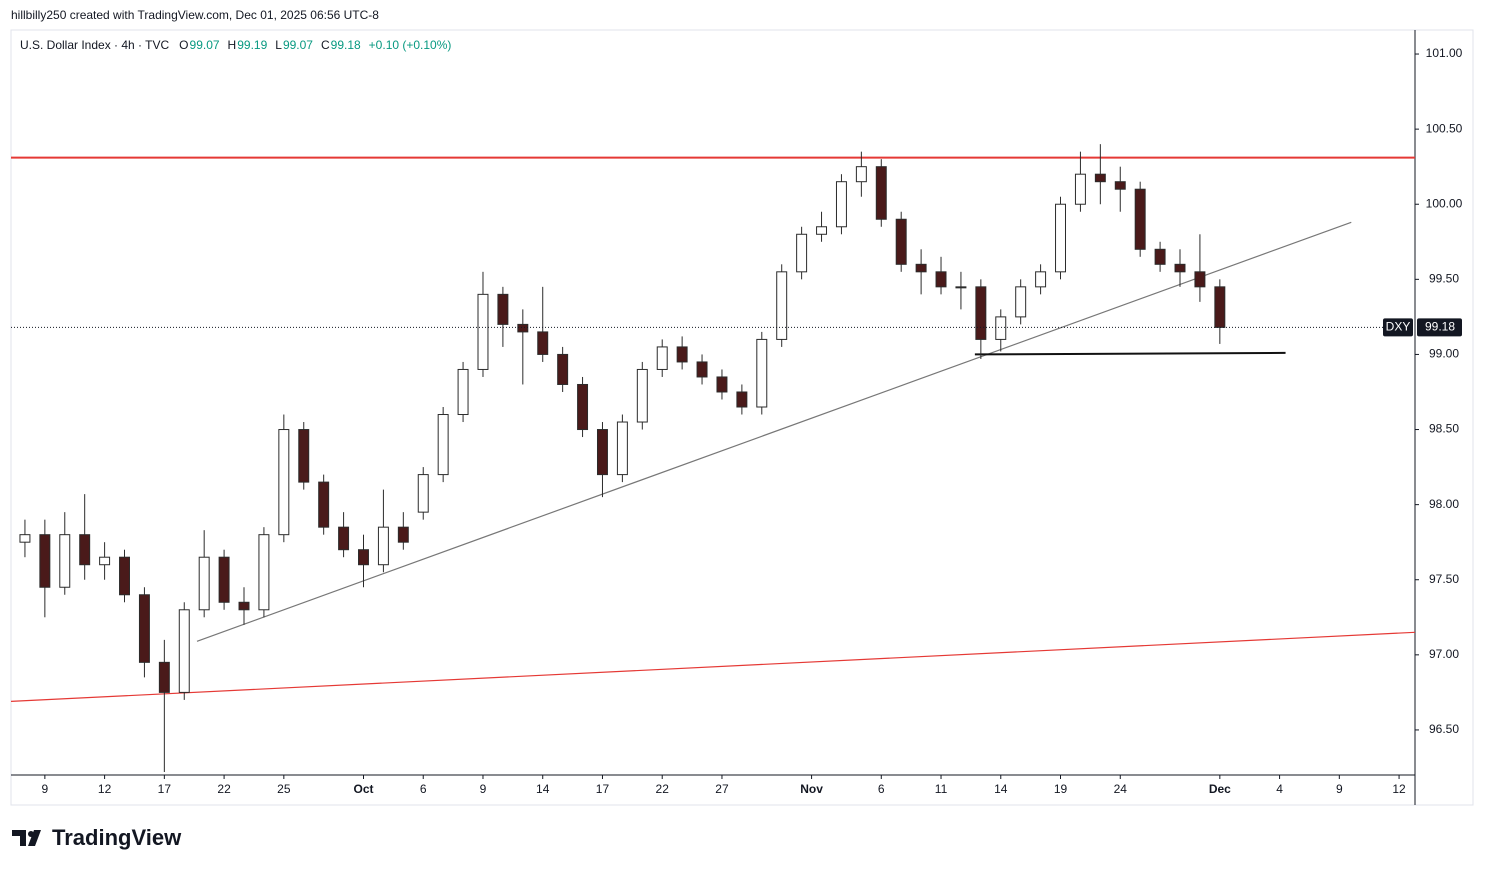 This screenshot has height=877, width=1485. Describe the element at coordinates (1061, 789) in the screenshot. I see `x-tick-label: 19` at that location.